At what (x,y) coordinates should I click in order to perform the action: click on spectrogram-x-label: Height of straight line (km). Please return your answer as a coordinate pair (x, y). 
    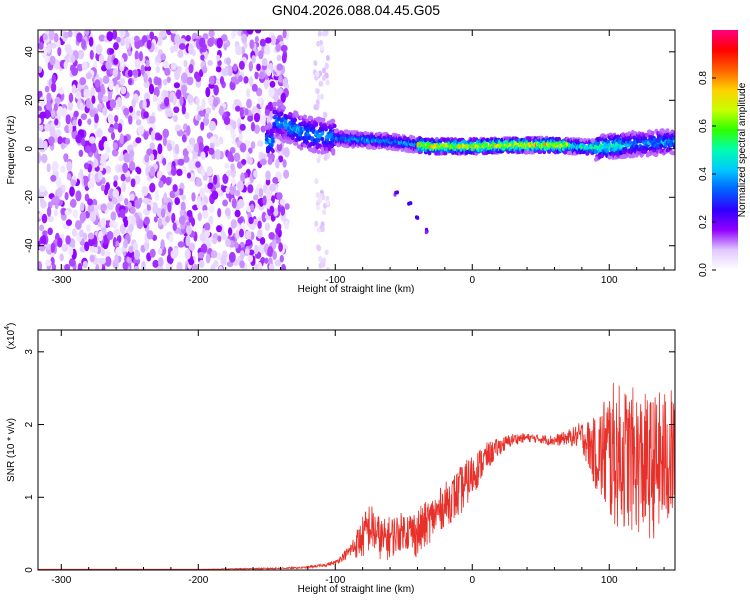
    Looking at the image, I should click on (356, 289).